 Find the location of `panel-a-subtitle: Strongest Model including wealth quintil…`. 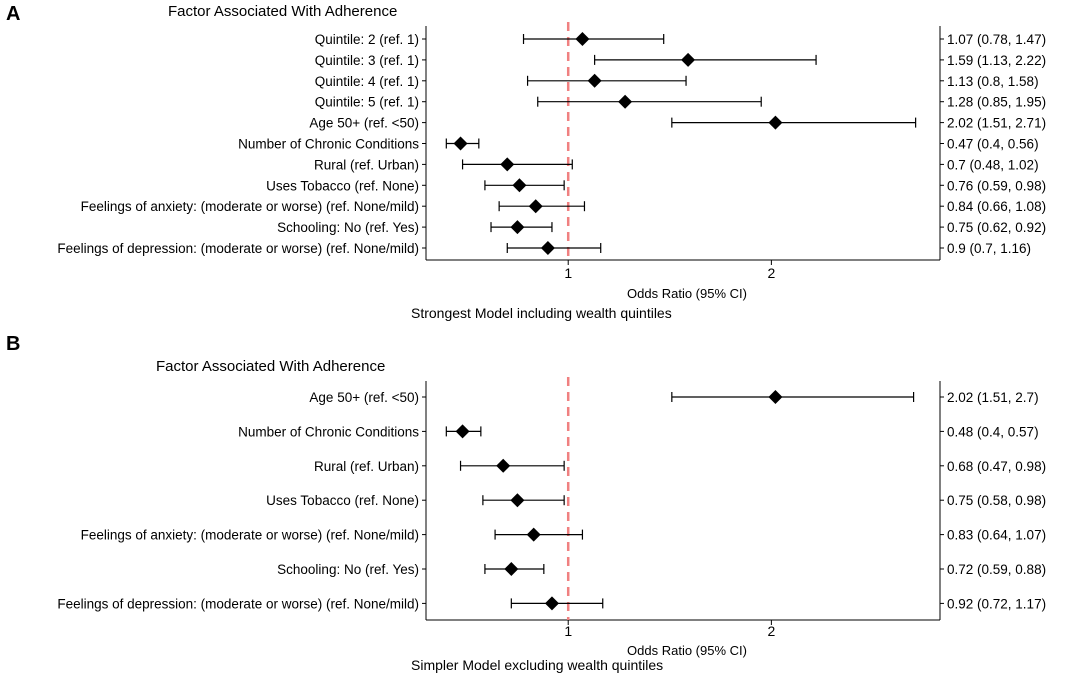

panel-a-subtitle: Strongest Model including wealth quintil… is located at coordinates (541, 313).